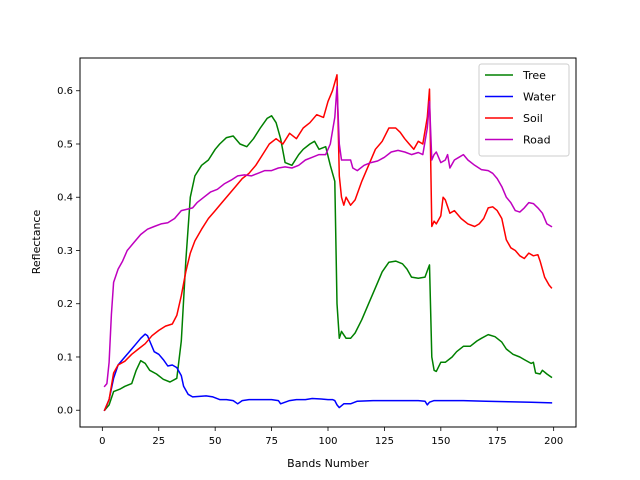 Image resolution: width=640 pixels, height=480 pixels. I want to click on y-tick-label: 0.4, so click(65, 198).